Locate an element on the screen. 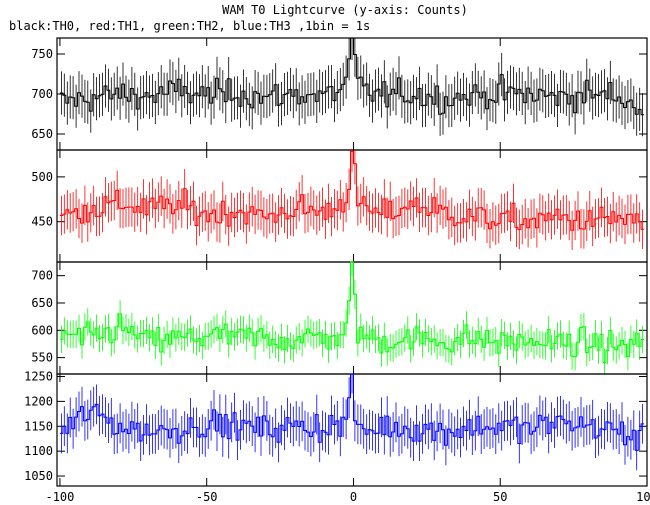  y-tick-label-th2: 650 is located at coordinates (42, 303).